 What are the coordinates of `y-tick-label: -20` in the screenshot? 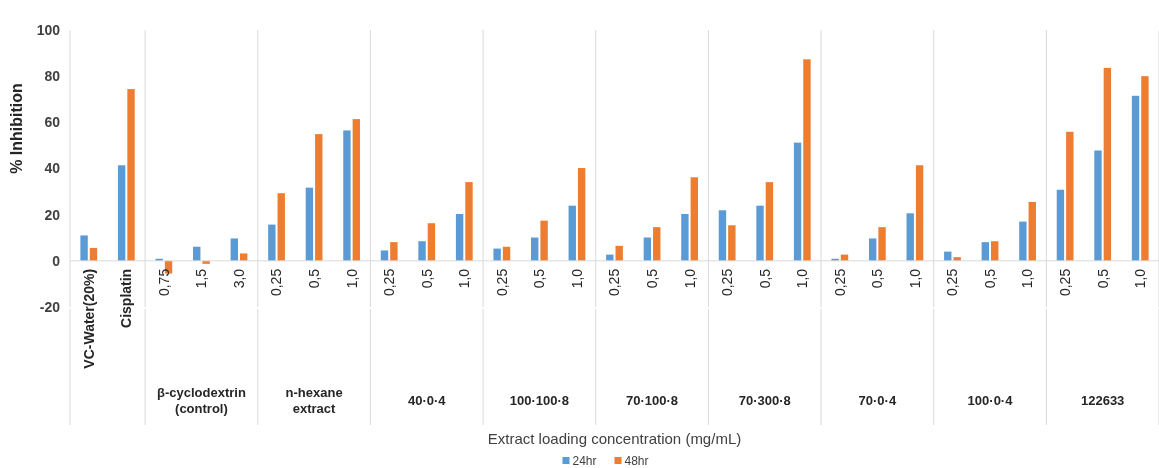 It's located at (50, 306).